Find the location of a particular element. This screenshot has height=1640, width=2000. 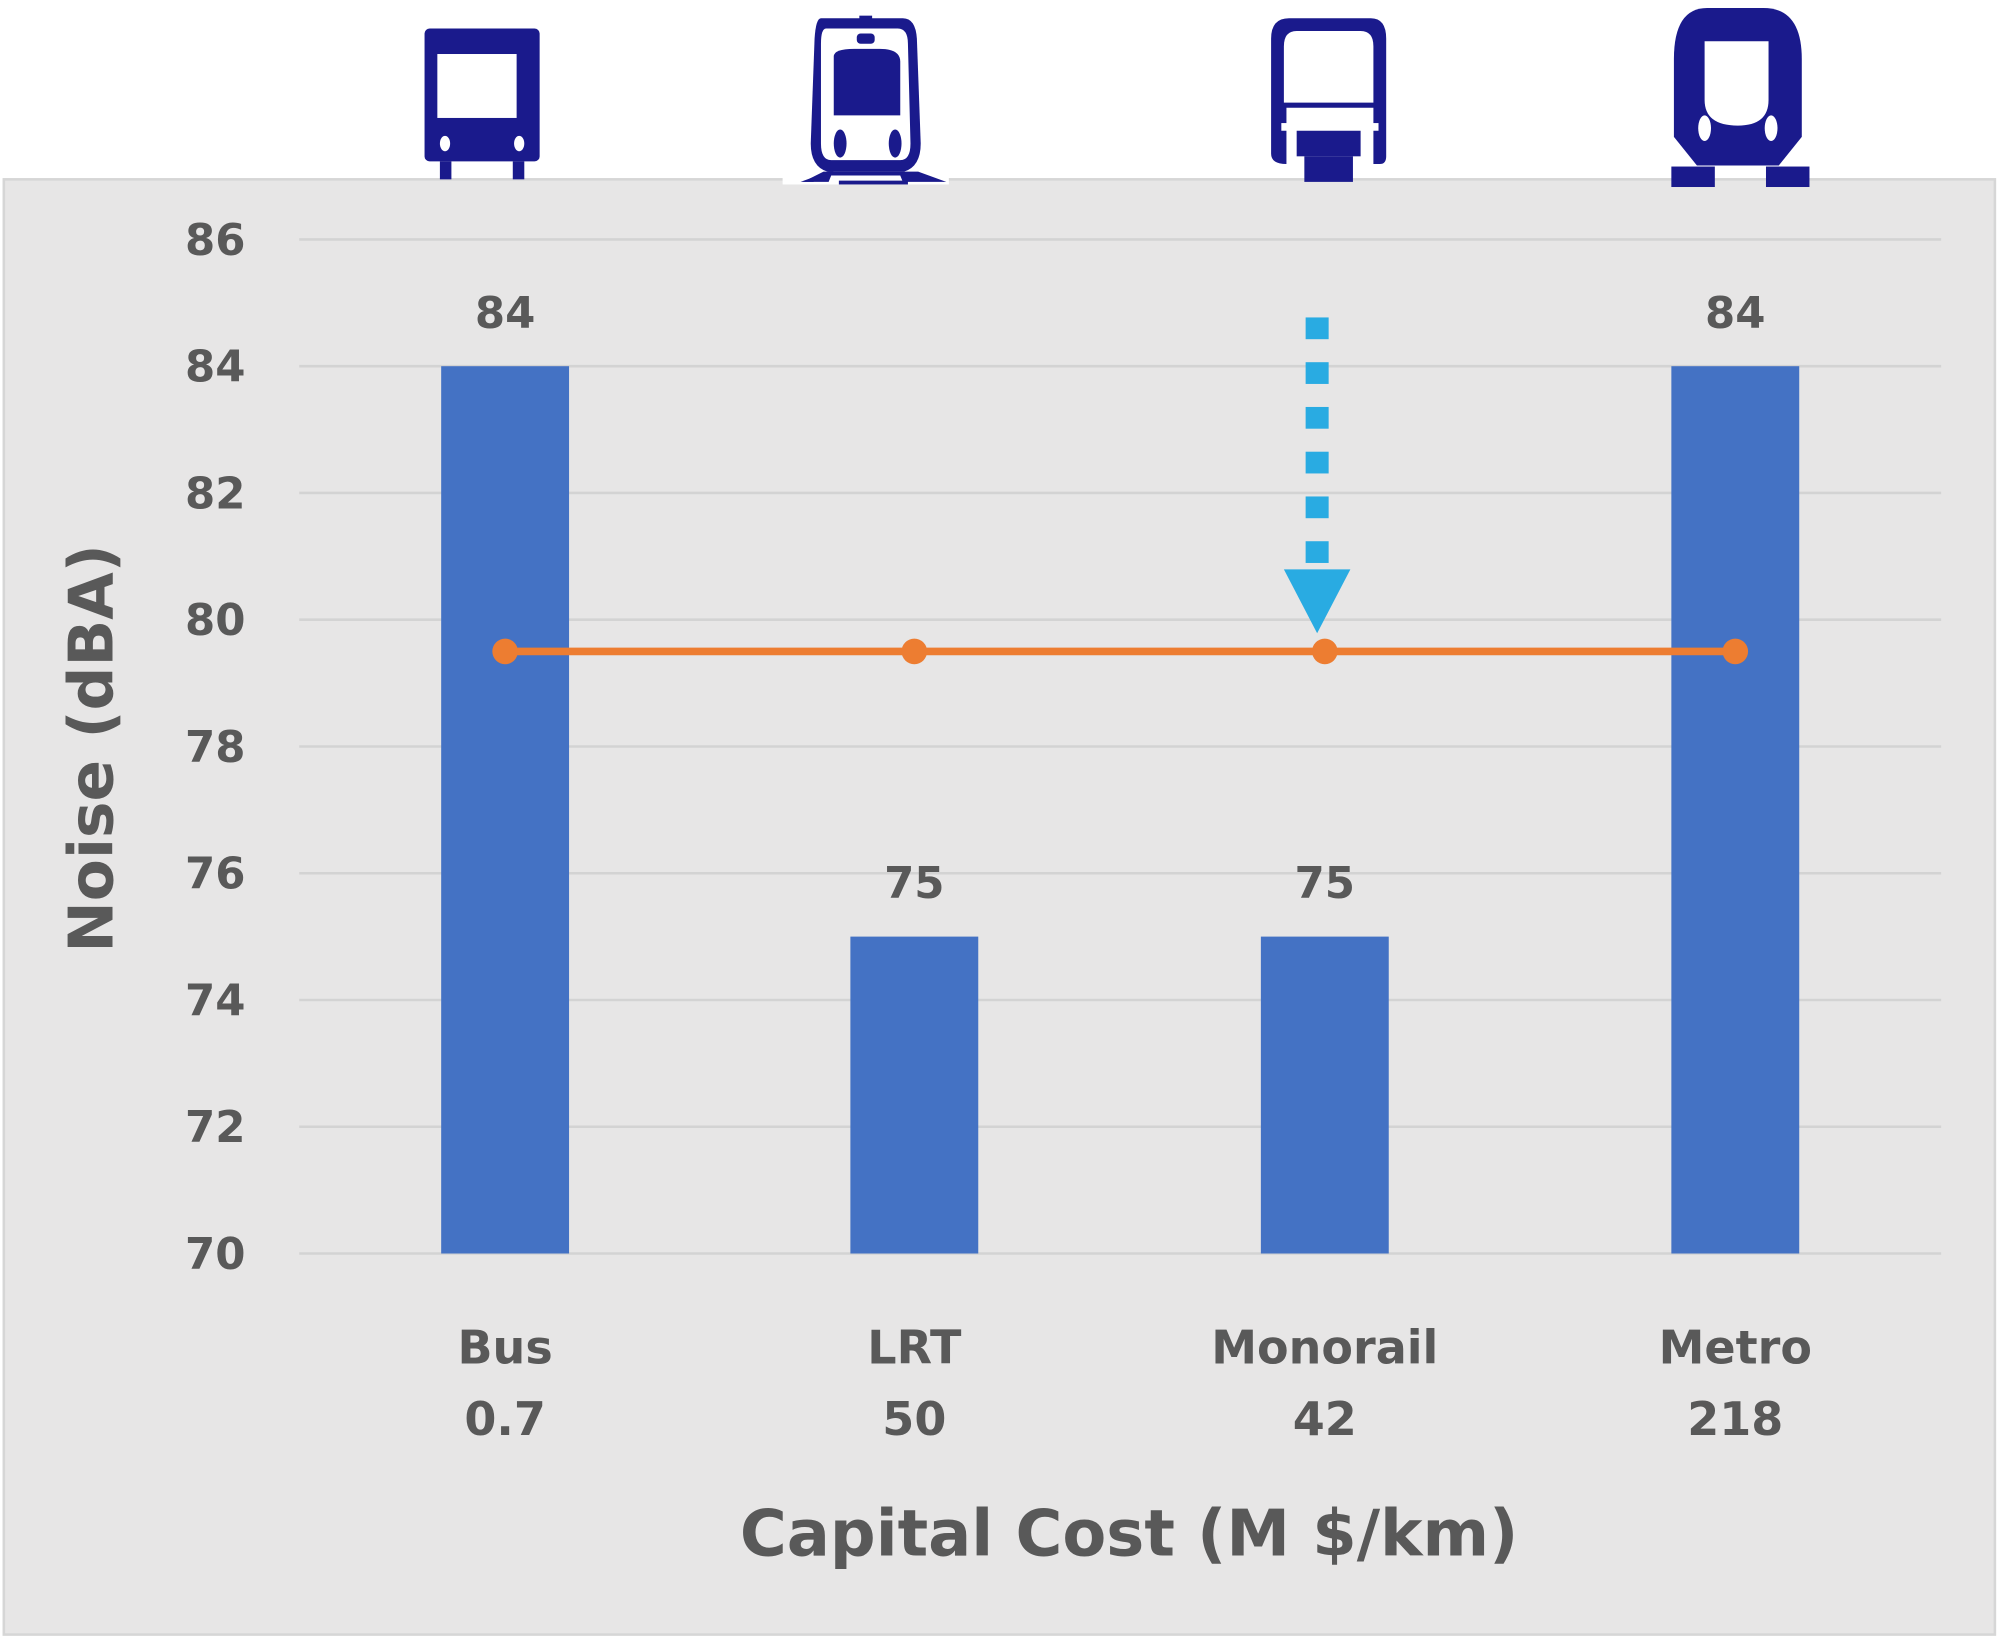

y-tick-label: 74 is located at coordinates (215, 1001).